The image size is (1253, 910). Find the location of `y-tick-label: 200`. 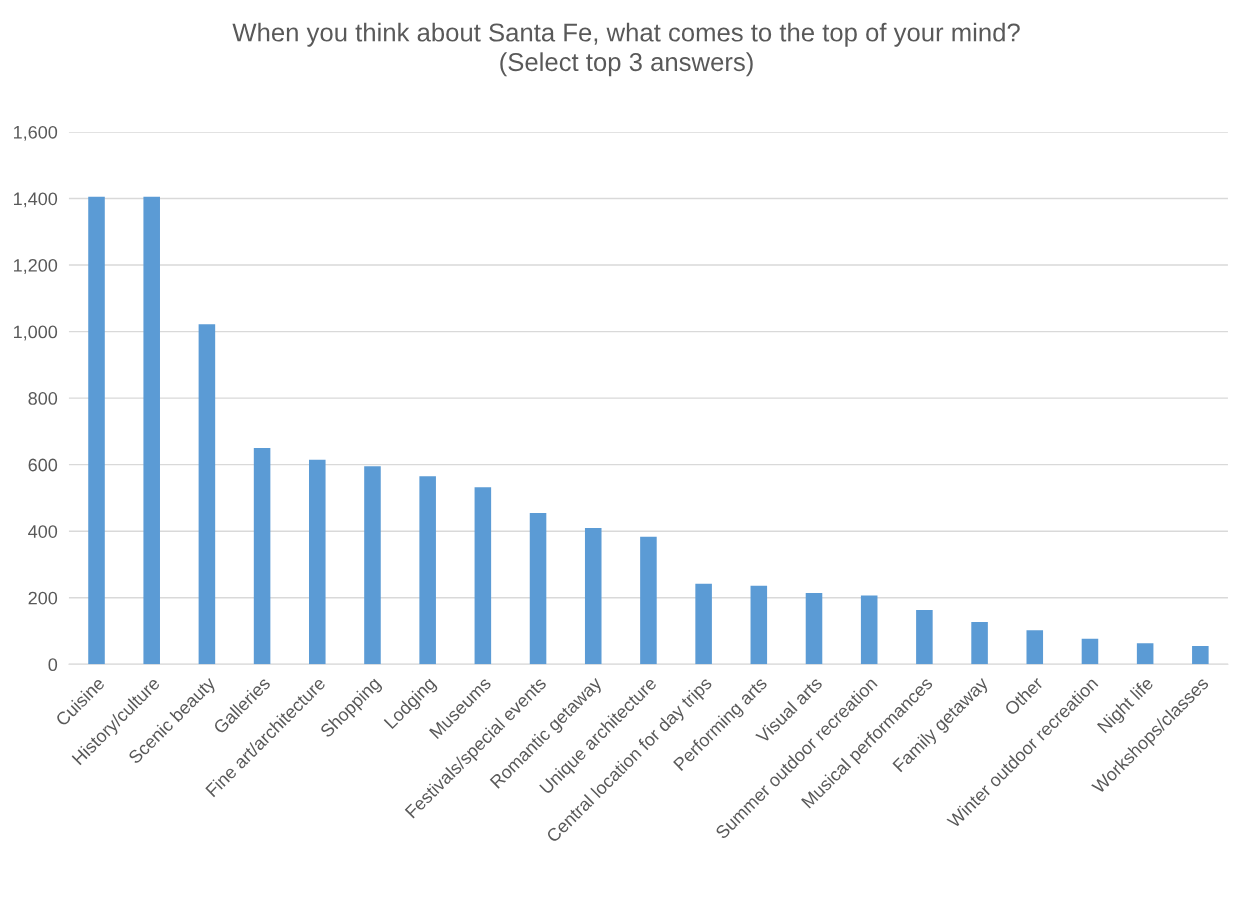

y-tick-label: 200 is located at coordinates (43, 598).